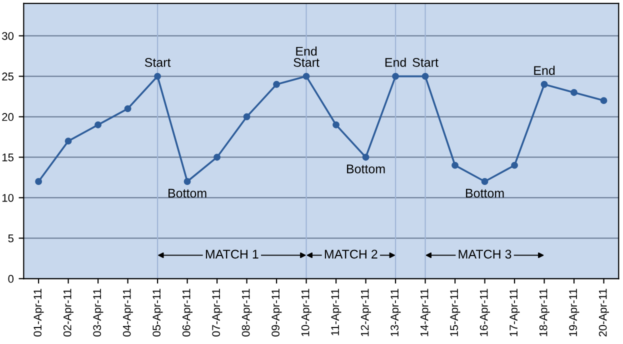  Describe the element at coordinates (485, 312) in the screenshot. I see `x-tick-label: 16-Apr-11` at that location.